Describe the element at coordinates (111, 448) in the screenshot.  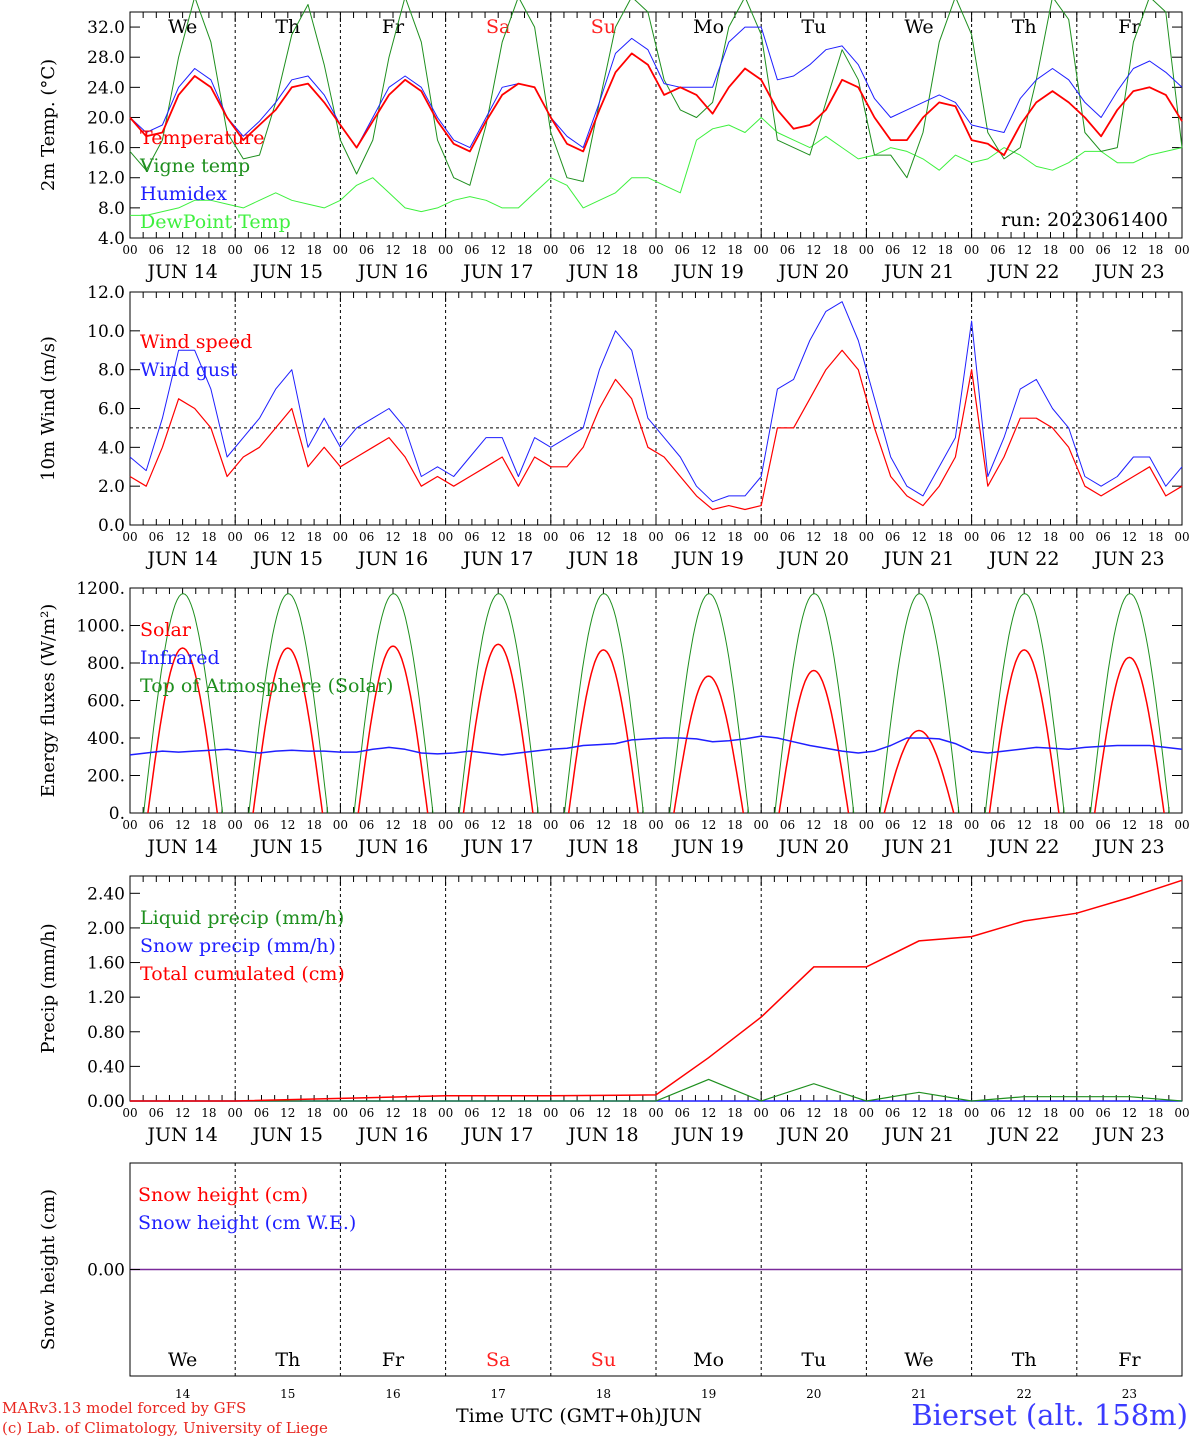
I see `y-tick-label: 4.0` at that location.